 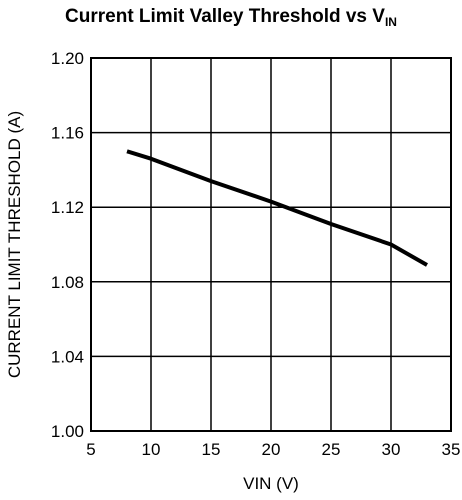 I want to click on x-tick-label: 35, so click(x=451, y=449).